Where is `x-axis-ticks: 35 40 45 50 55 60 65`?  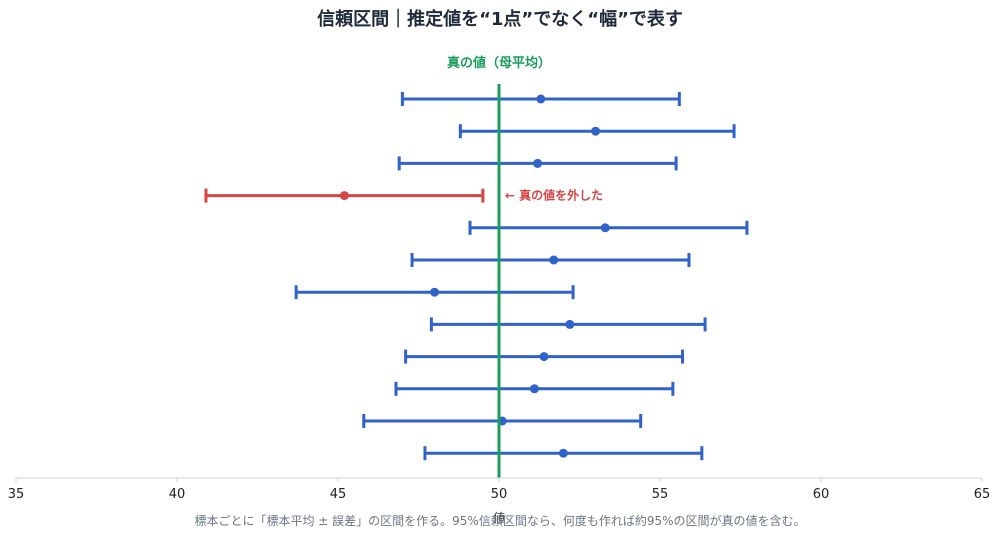
x-axis-ticks: 35 40 45 50 55 60 65 is located at coordinates (499, 490).